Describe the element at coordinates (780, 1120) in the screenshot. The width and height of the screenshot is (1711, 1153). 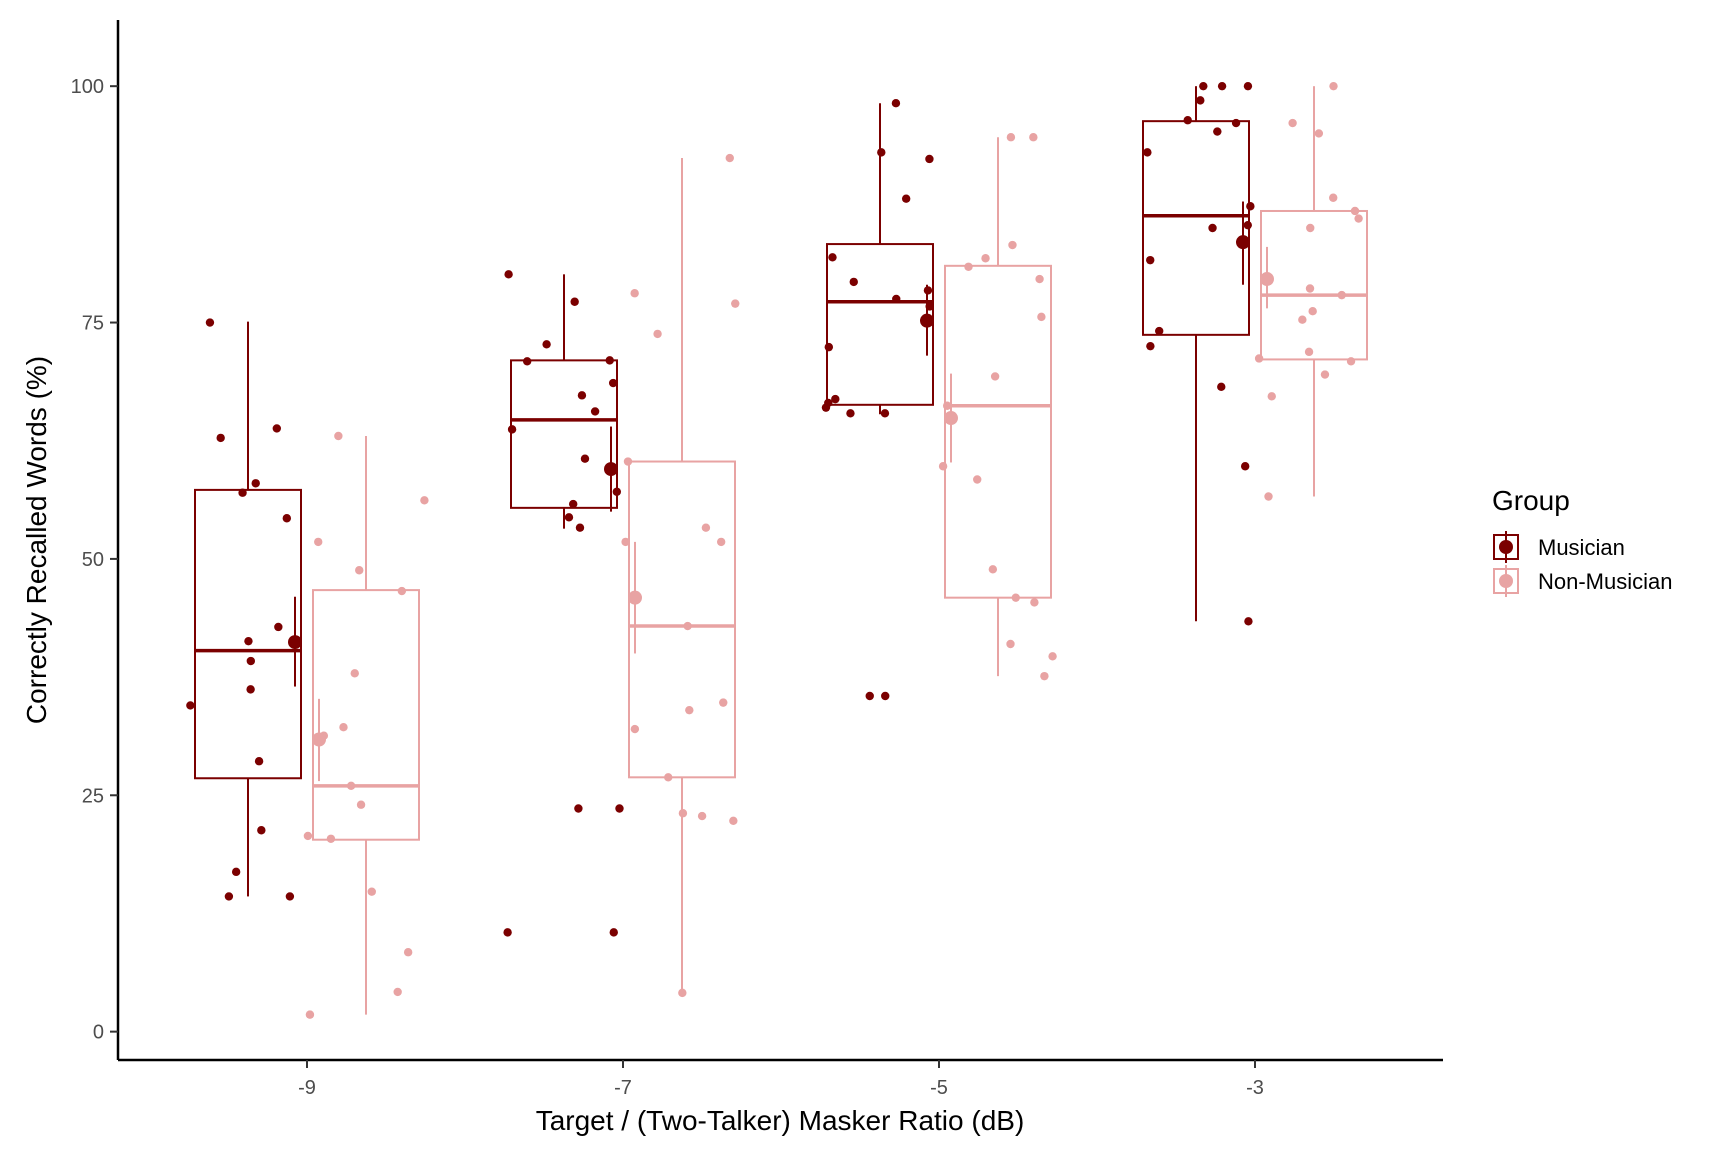
I see `x-axis-title: Target / (Two-Talker) Masker Ratio (dB)` at that location.